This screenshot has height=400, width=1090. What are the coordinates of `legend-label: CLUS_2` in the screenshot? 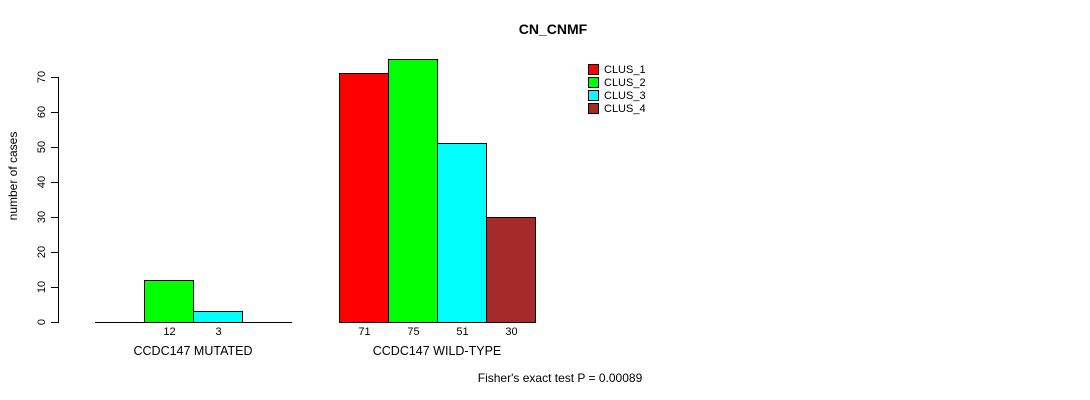 It's located at (625, 82).